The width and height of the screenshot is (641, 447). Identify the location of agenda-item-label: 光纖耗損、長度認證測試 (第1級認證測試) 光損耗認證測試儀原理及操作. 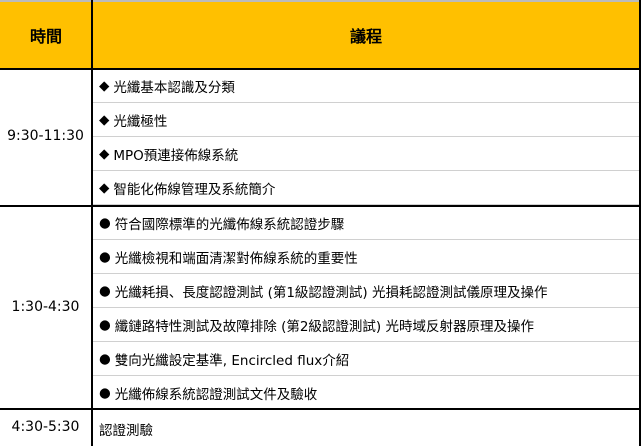
(331, 293).